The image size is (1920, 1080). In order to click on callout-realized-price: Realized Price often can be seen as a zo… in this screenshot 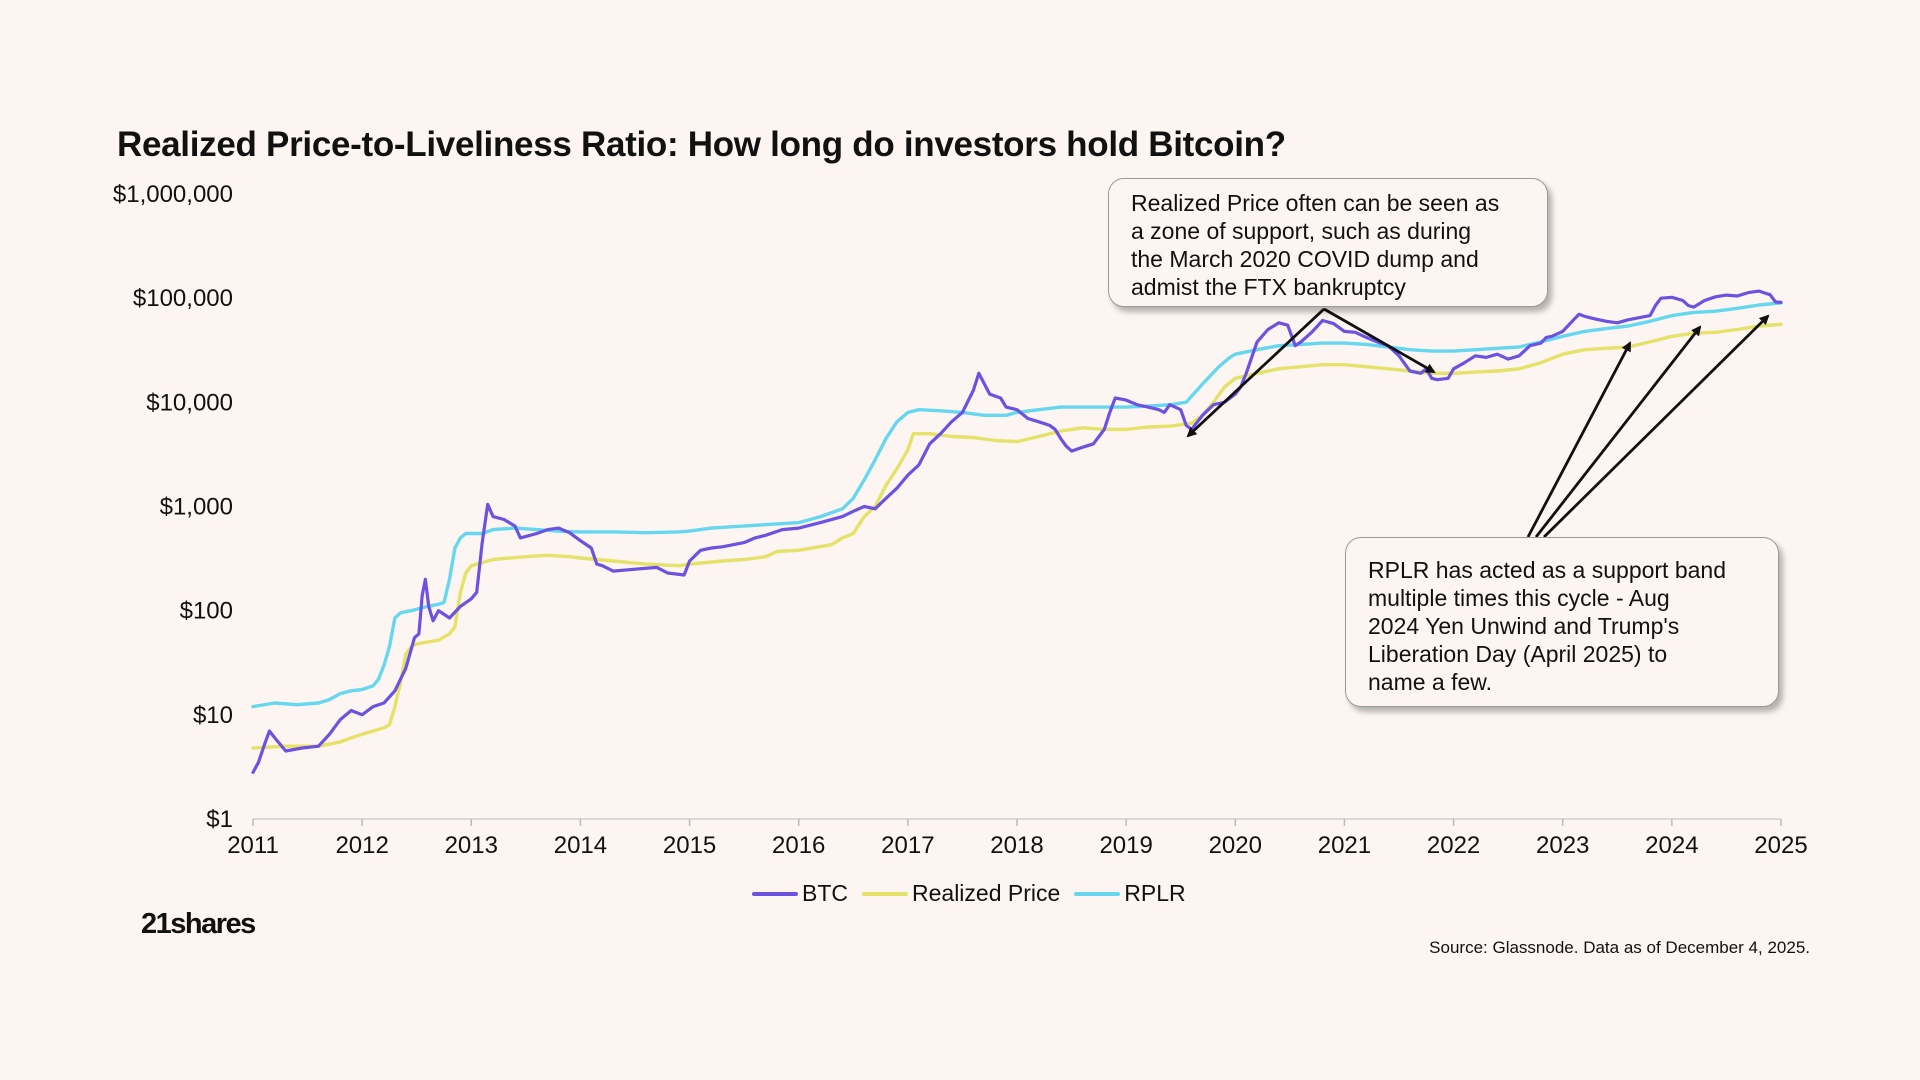, I will do `click(1328, 242)`.